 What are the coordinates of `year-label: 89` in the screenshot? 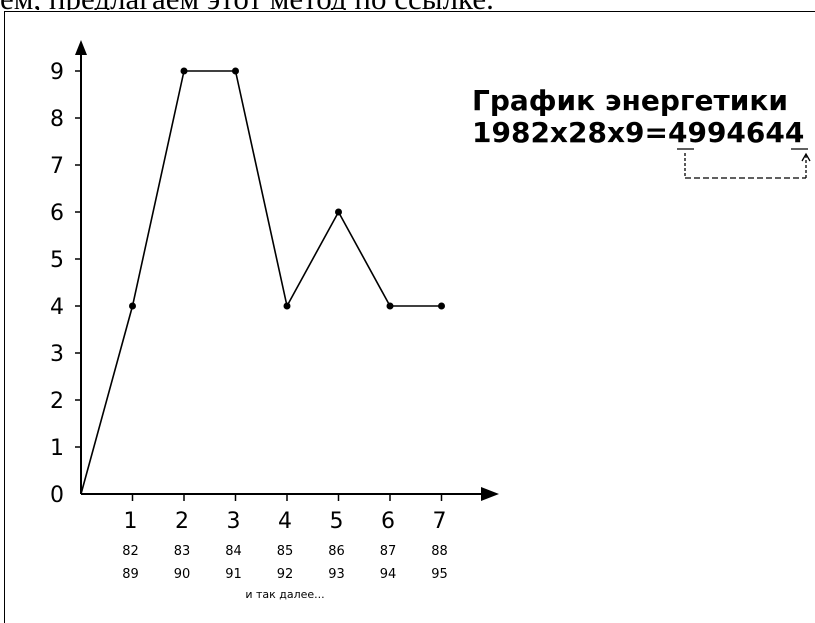 It's located at (130, 574).